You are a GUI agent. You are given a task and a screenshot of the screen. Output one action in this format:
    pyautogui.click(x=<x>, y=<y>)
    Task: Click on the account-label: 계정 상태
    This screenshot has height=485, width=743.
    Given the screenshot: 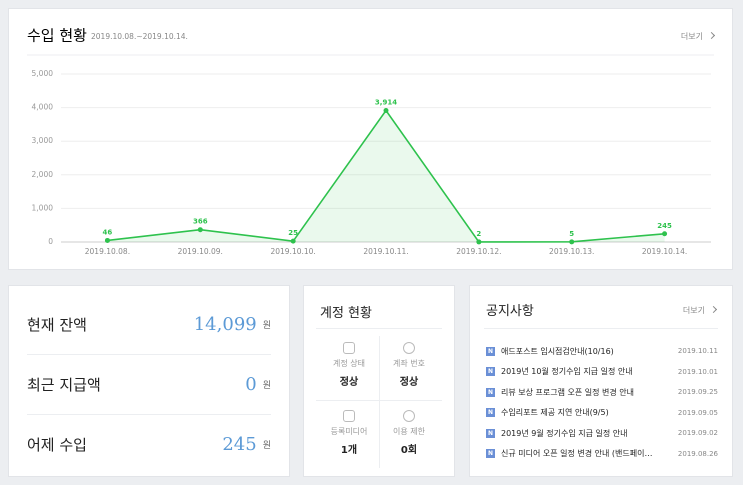 What is the action you would take?
    pyautogui.click(x=349, y=363)
    